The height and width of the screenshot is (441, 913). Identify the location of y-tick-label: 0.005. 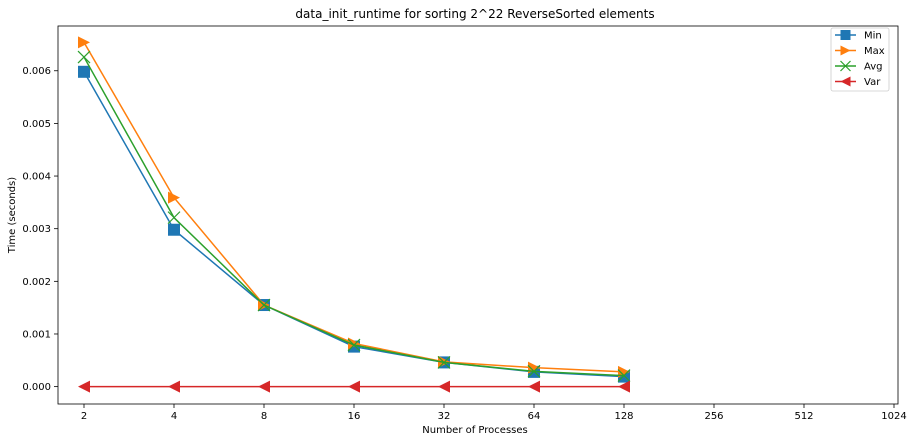
(36, 124).